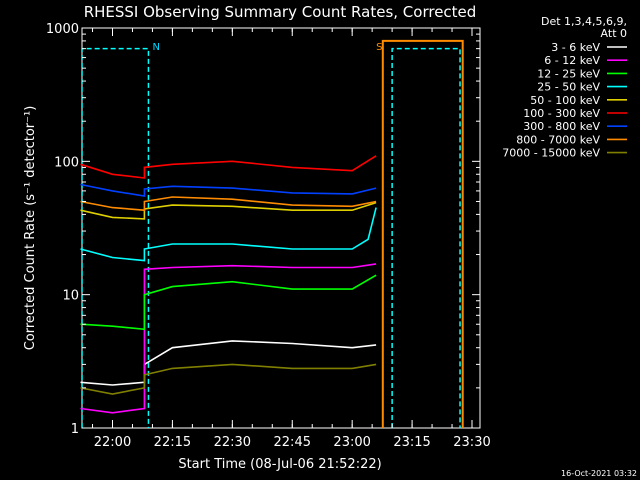 The width and height of the screenshot is (640, 480). Describe the element at coordinates (155, 47) in the screenshot. I see `annotation-n: N` at that location.